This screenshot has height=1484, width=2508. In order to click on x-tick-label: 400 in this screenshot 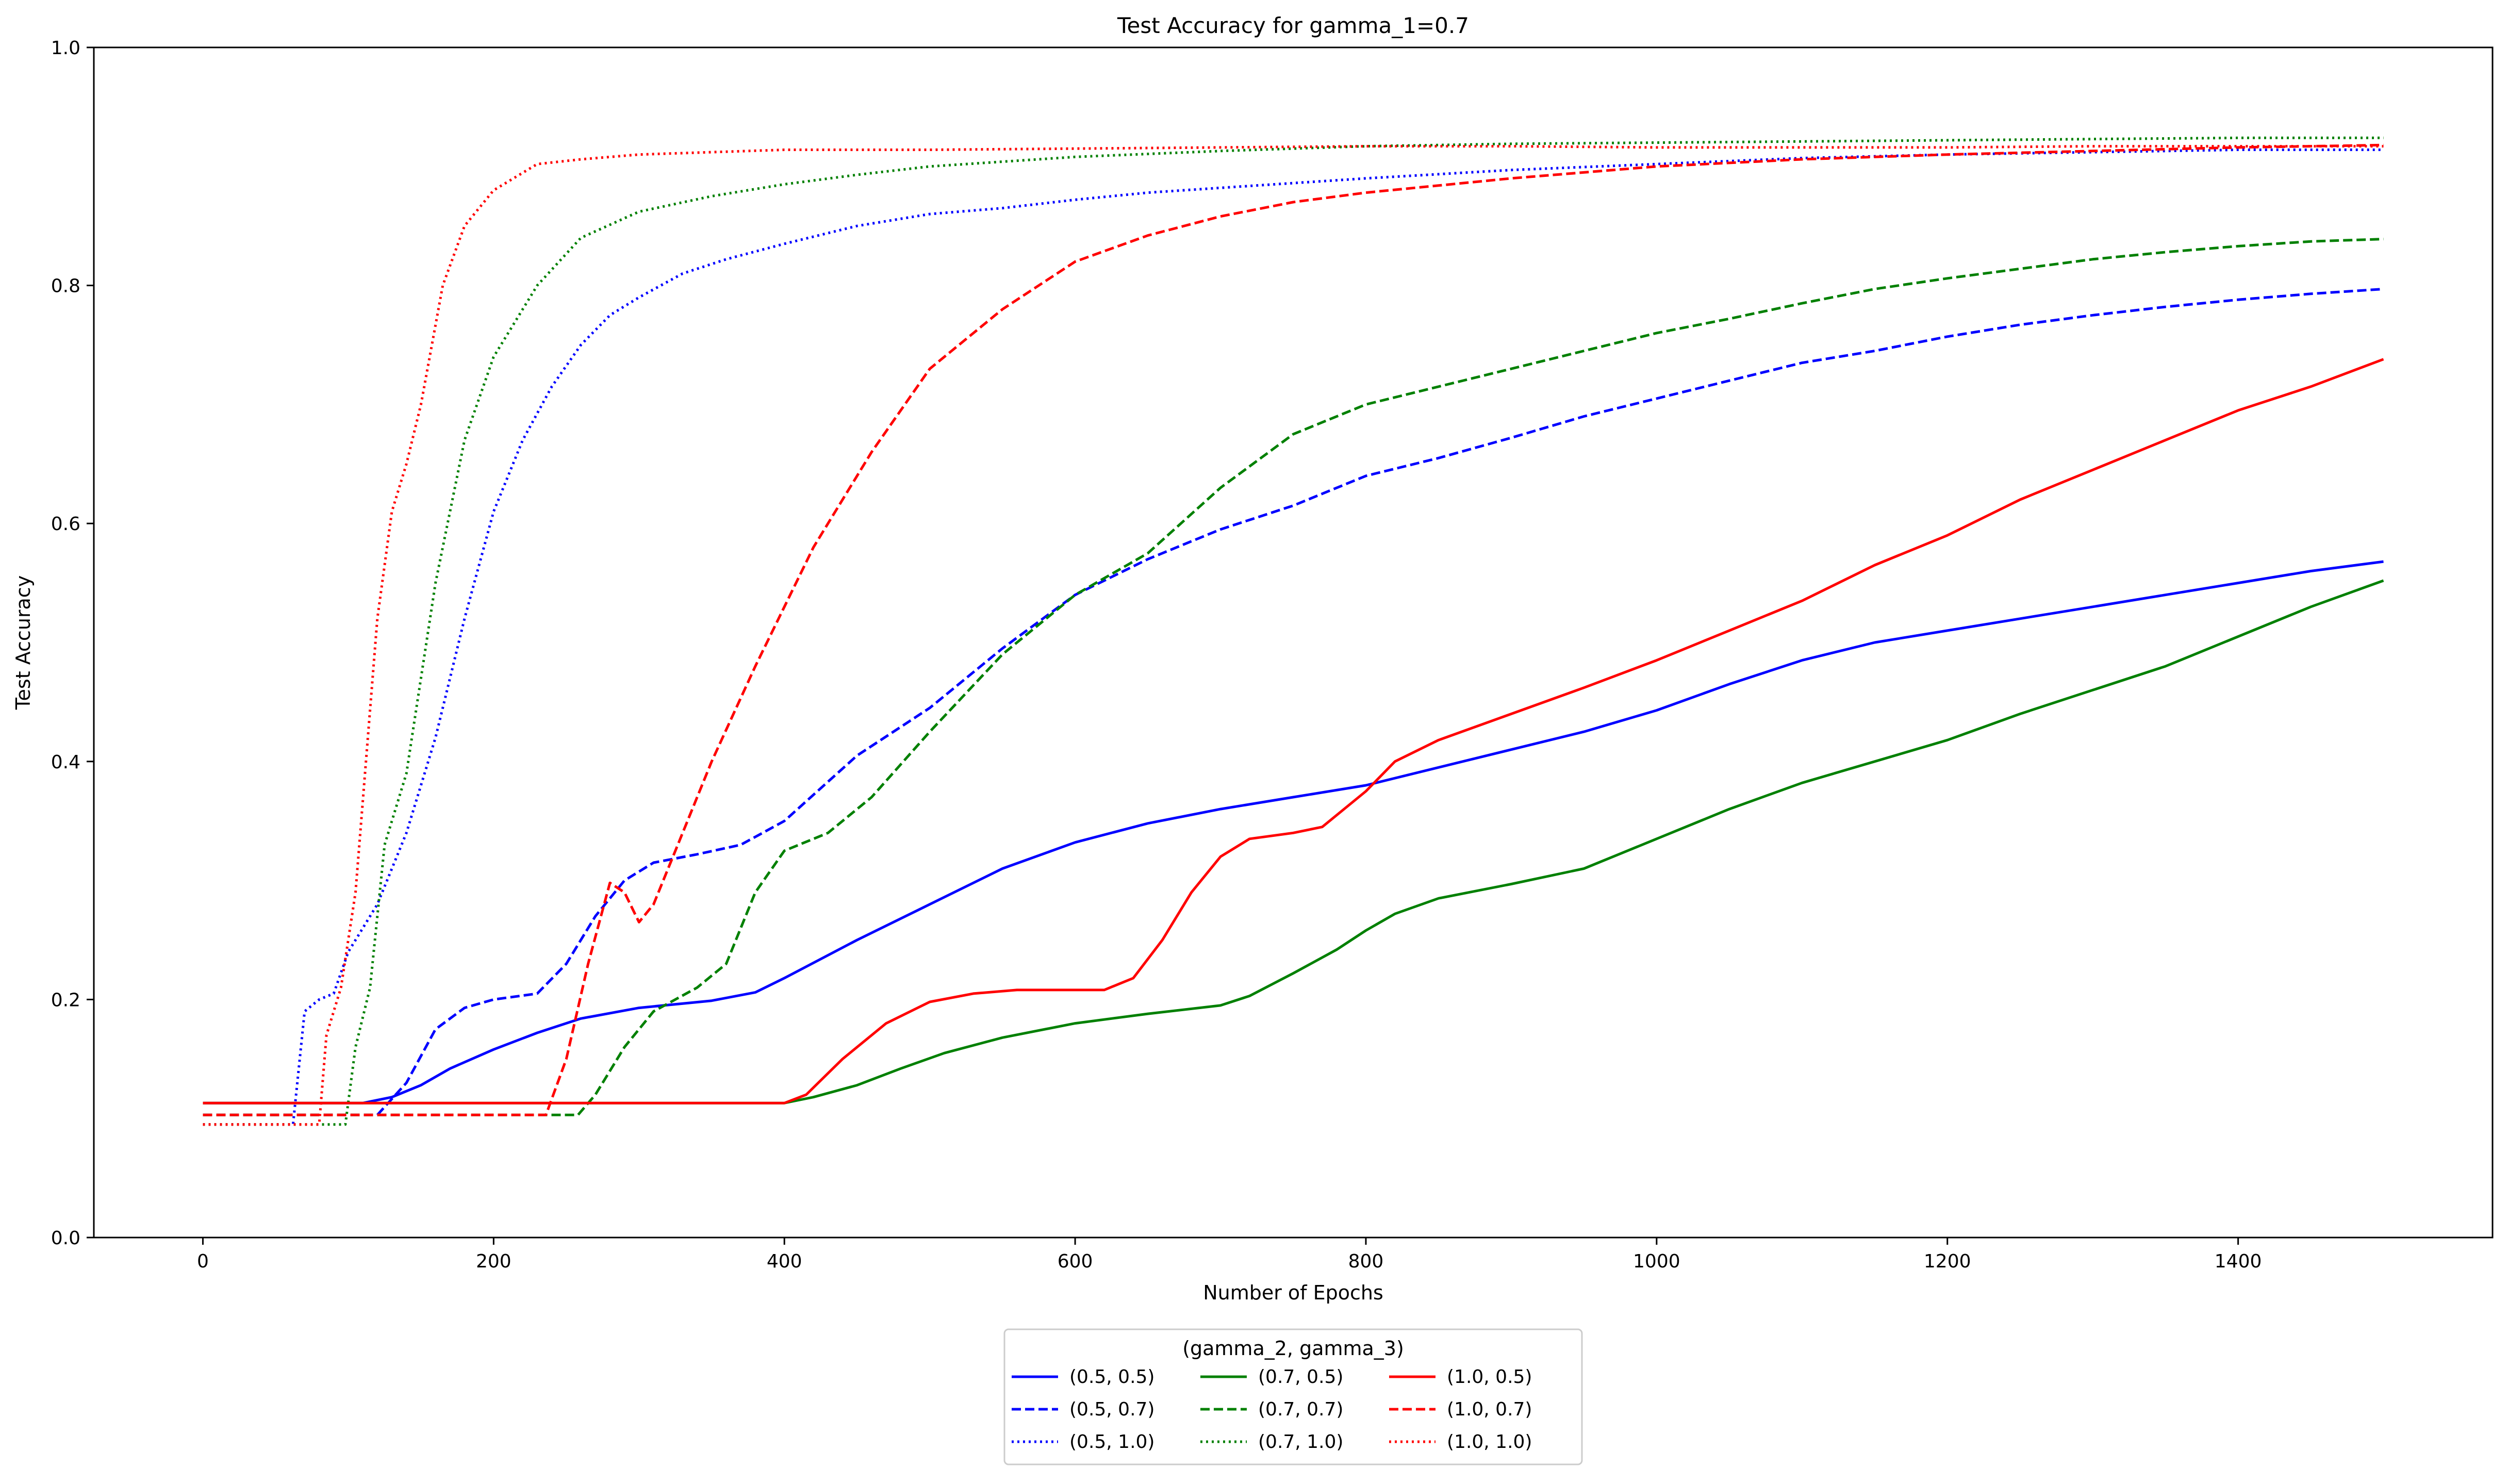, I will do `click(784, 1261)`.